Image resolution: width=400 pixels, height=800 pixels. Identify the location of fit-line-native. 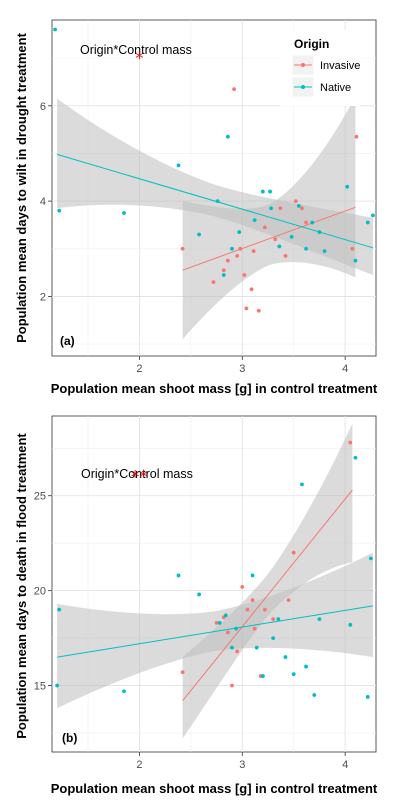
(215, 631).